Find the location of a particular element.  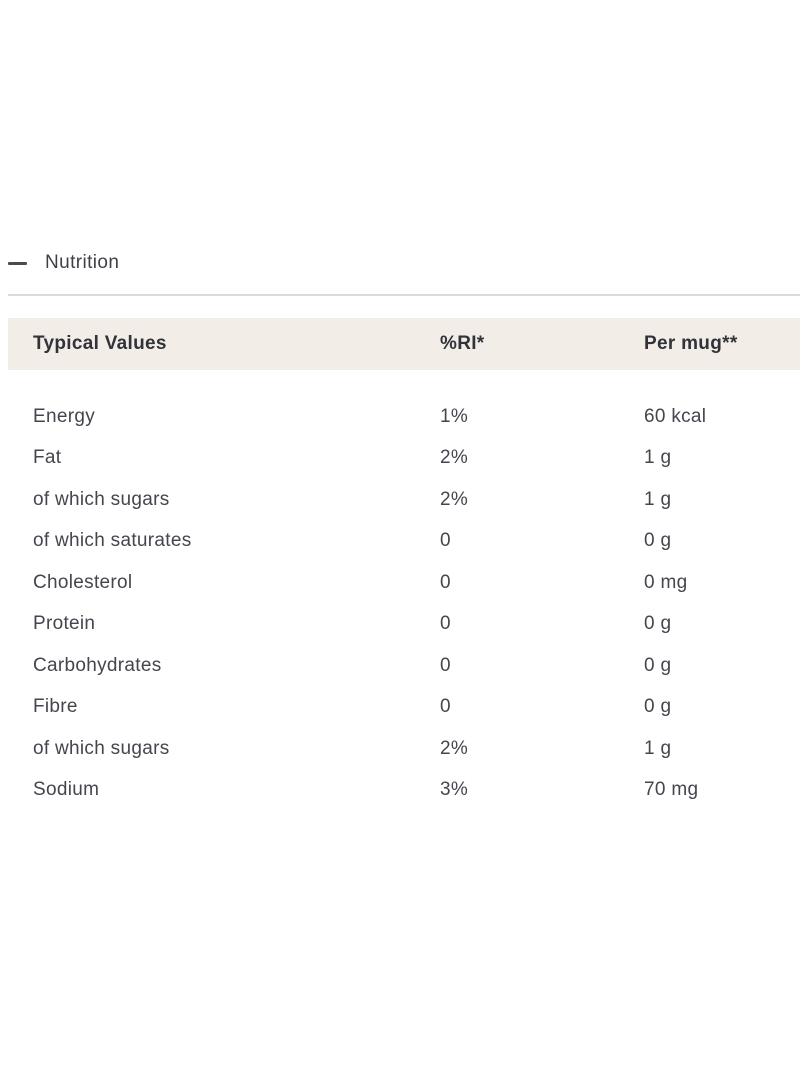

row-label: Protein is located at coordinates (64, 624).